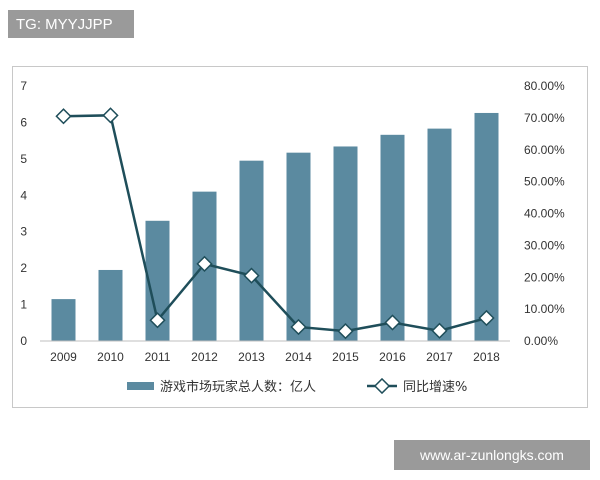 This screenshot has width=600, height=480. Describe the element at coordinates (486, 318) in the screenshot. I see `line-point-2018` at that location.